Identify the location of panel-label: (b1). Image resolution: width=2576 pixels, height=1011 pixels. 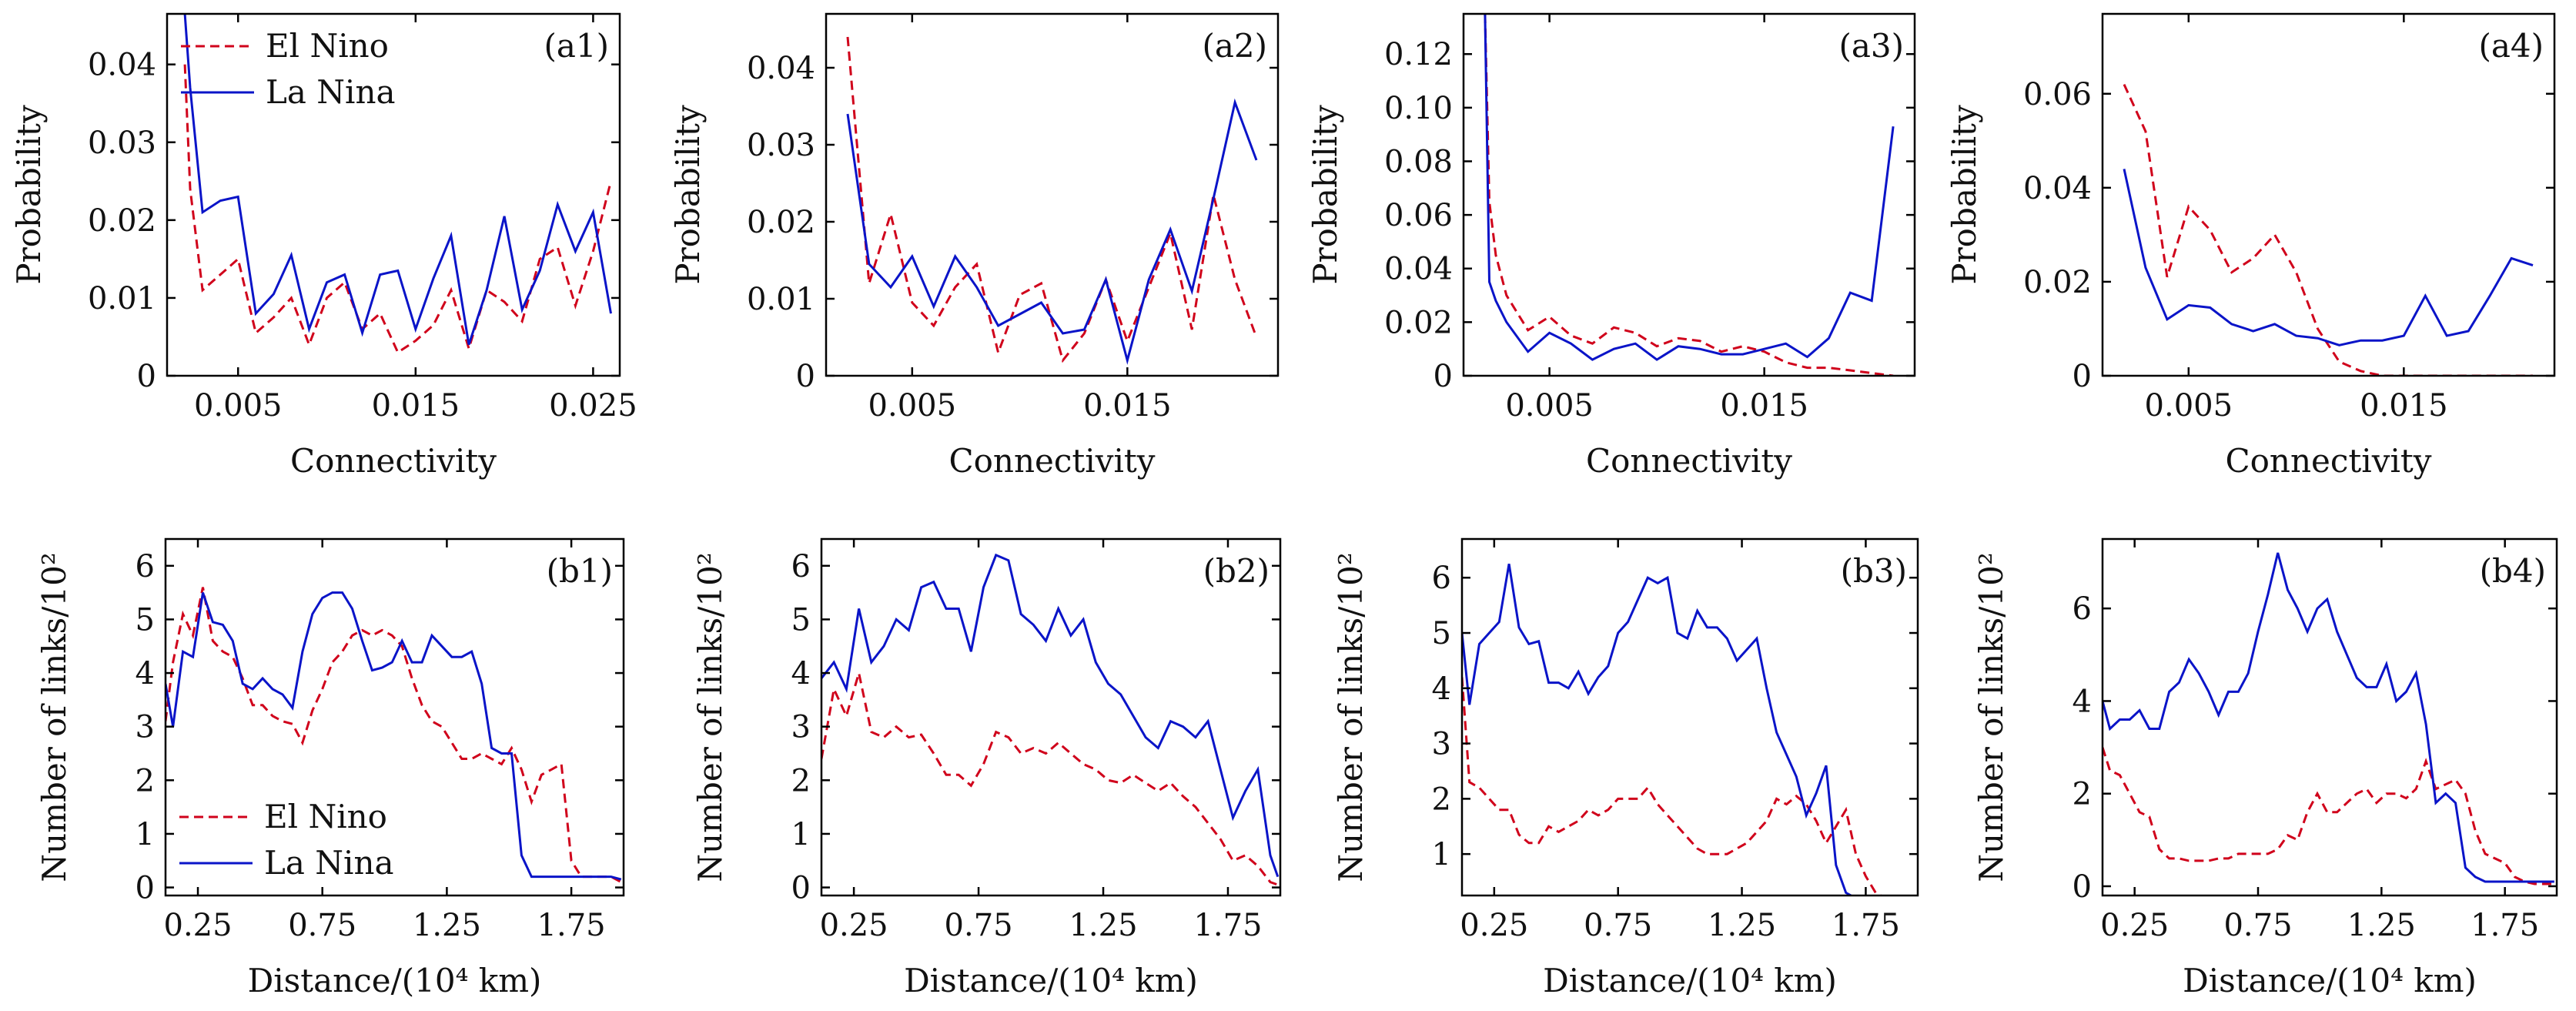
(580, 571).